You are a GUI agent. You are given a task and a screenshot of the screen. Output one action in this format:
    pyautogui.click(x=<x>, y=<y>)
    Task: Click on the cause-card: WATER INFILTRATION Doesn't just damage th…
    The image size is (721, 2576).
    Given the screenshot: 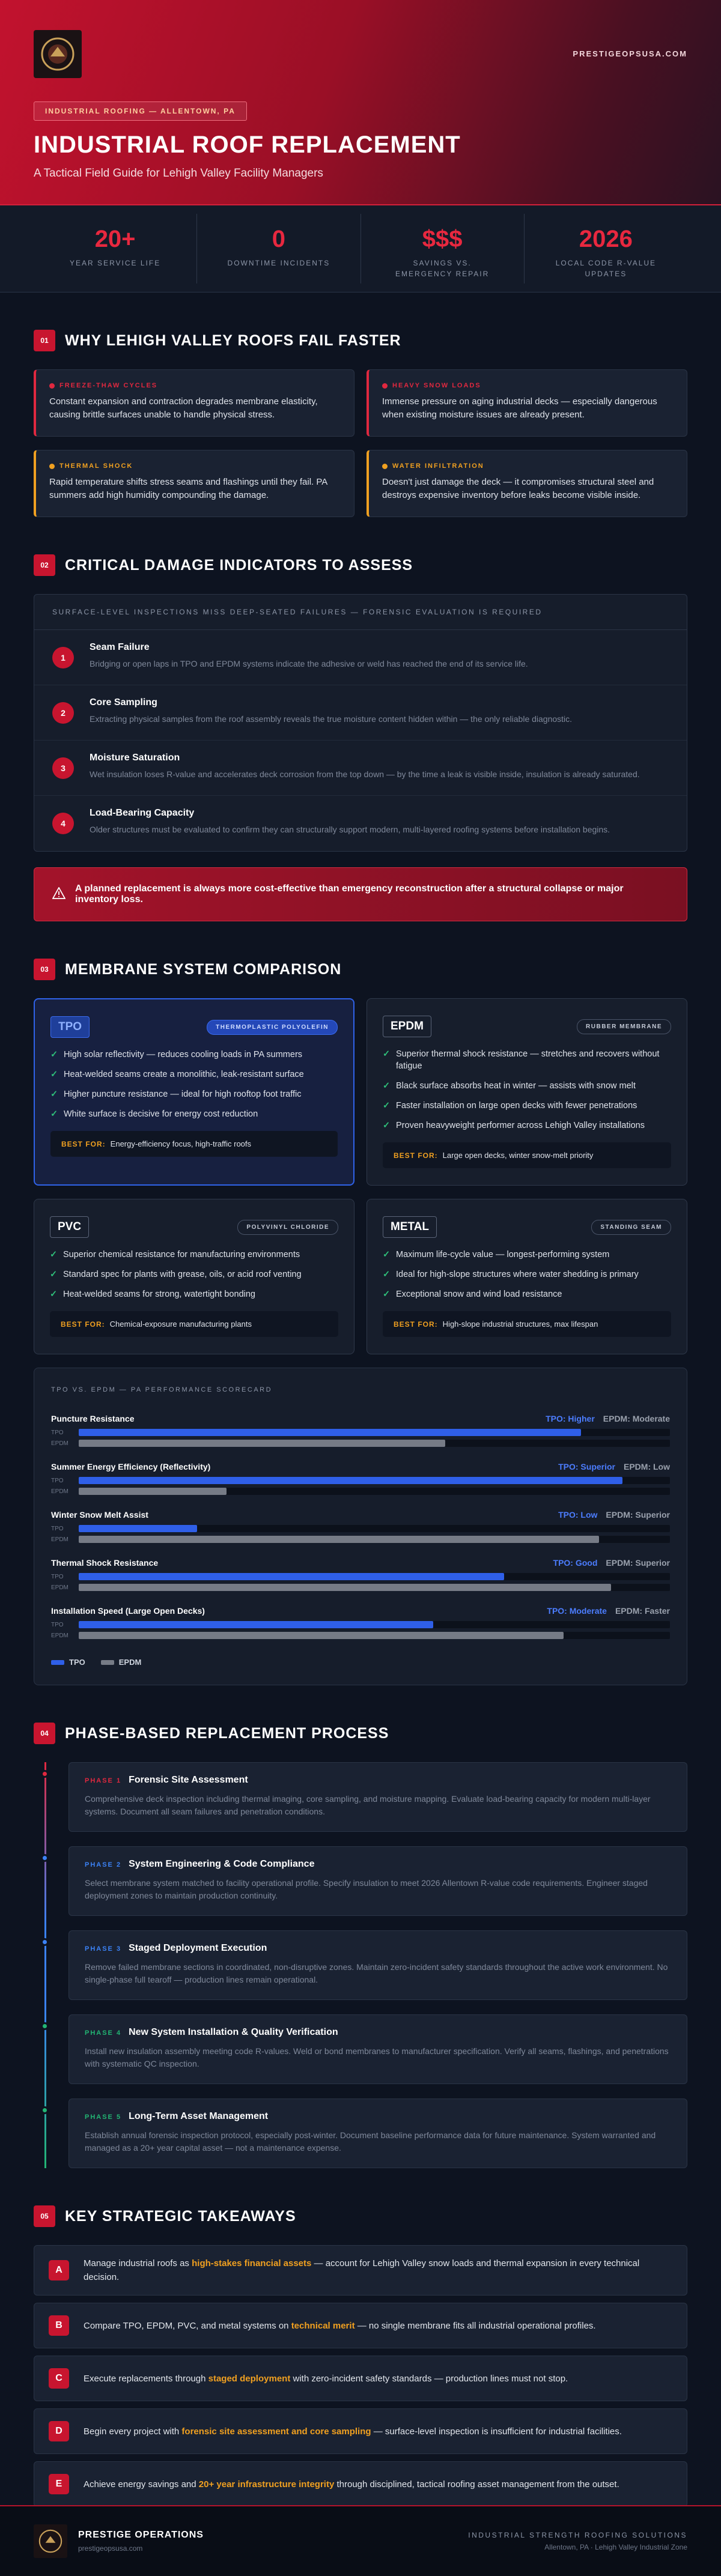 What is the action you would take?
    pyautogui.click(x=527, y=483)
    